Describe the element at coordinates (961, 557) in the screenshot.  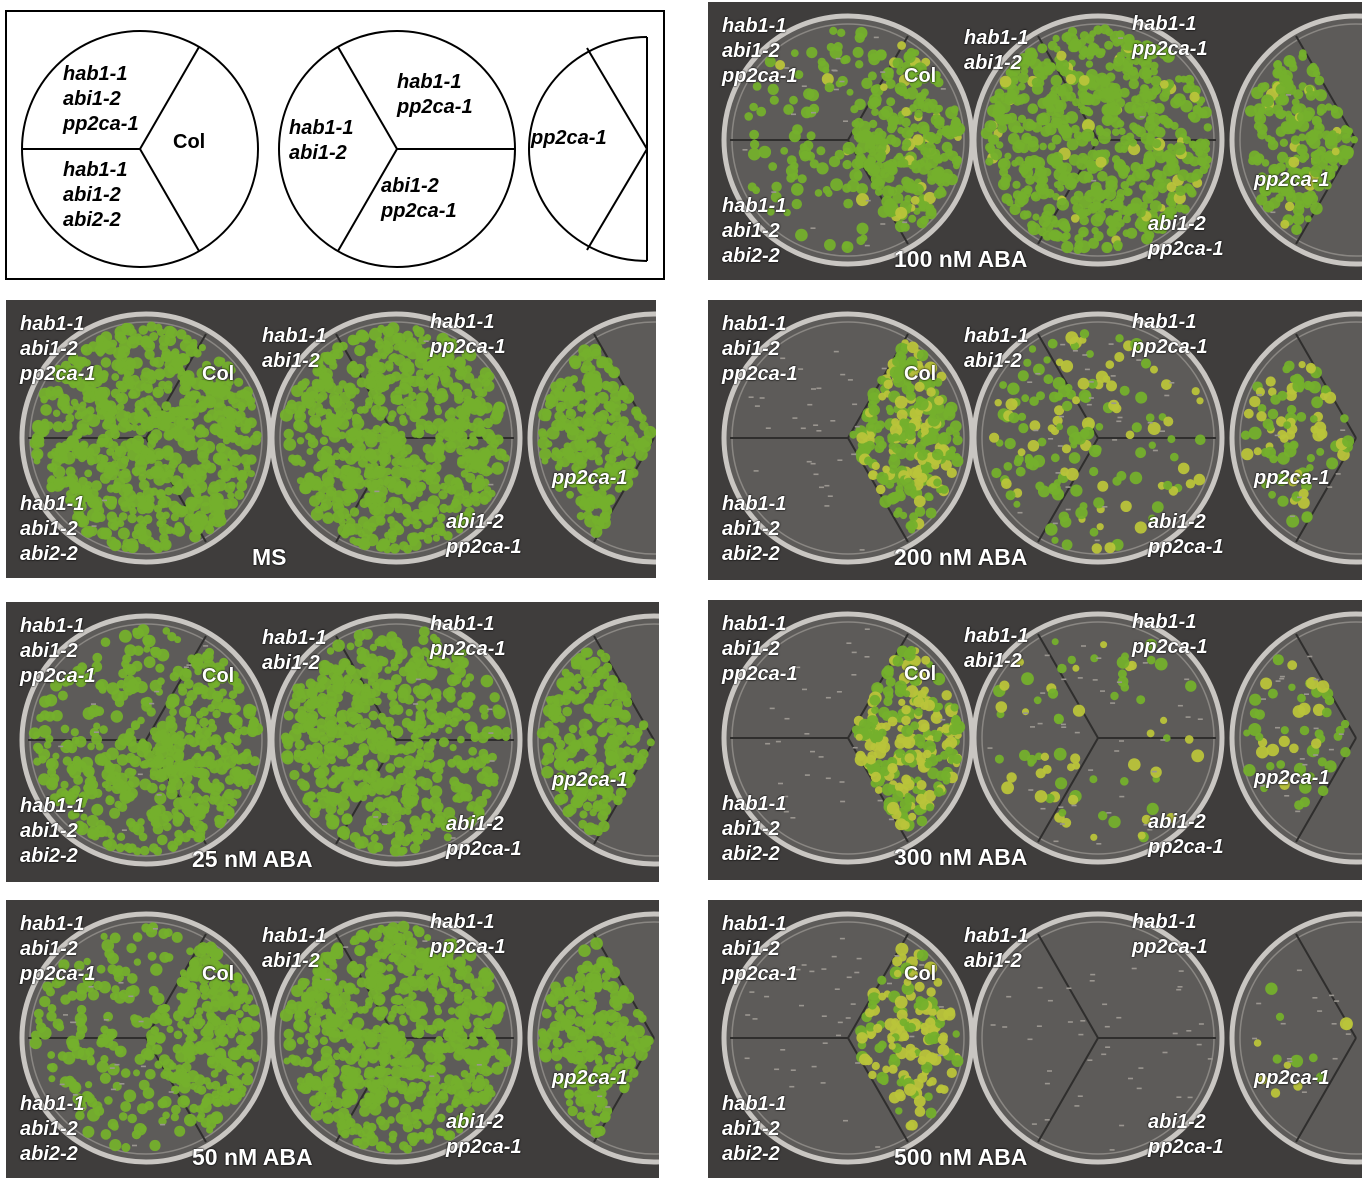
I see `condition-label: 200 nM ABA` at that location.